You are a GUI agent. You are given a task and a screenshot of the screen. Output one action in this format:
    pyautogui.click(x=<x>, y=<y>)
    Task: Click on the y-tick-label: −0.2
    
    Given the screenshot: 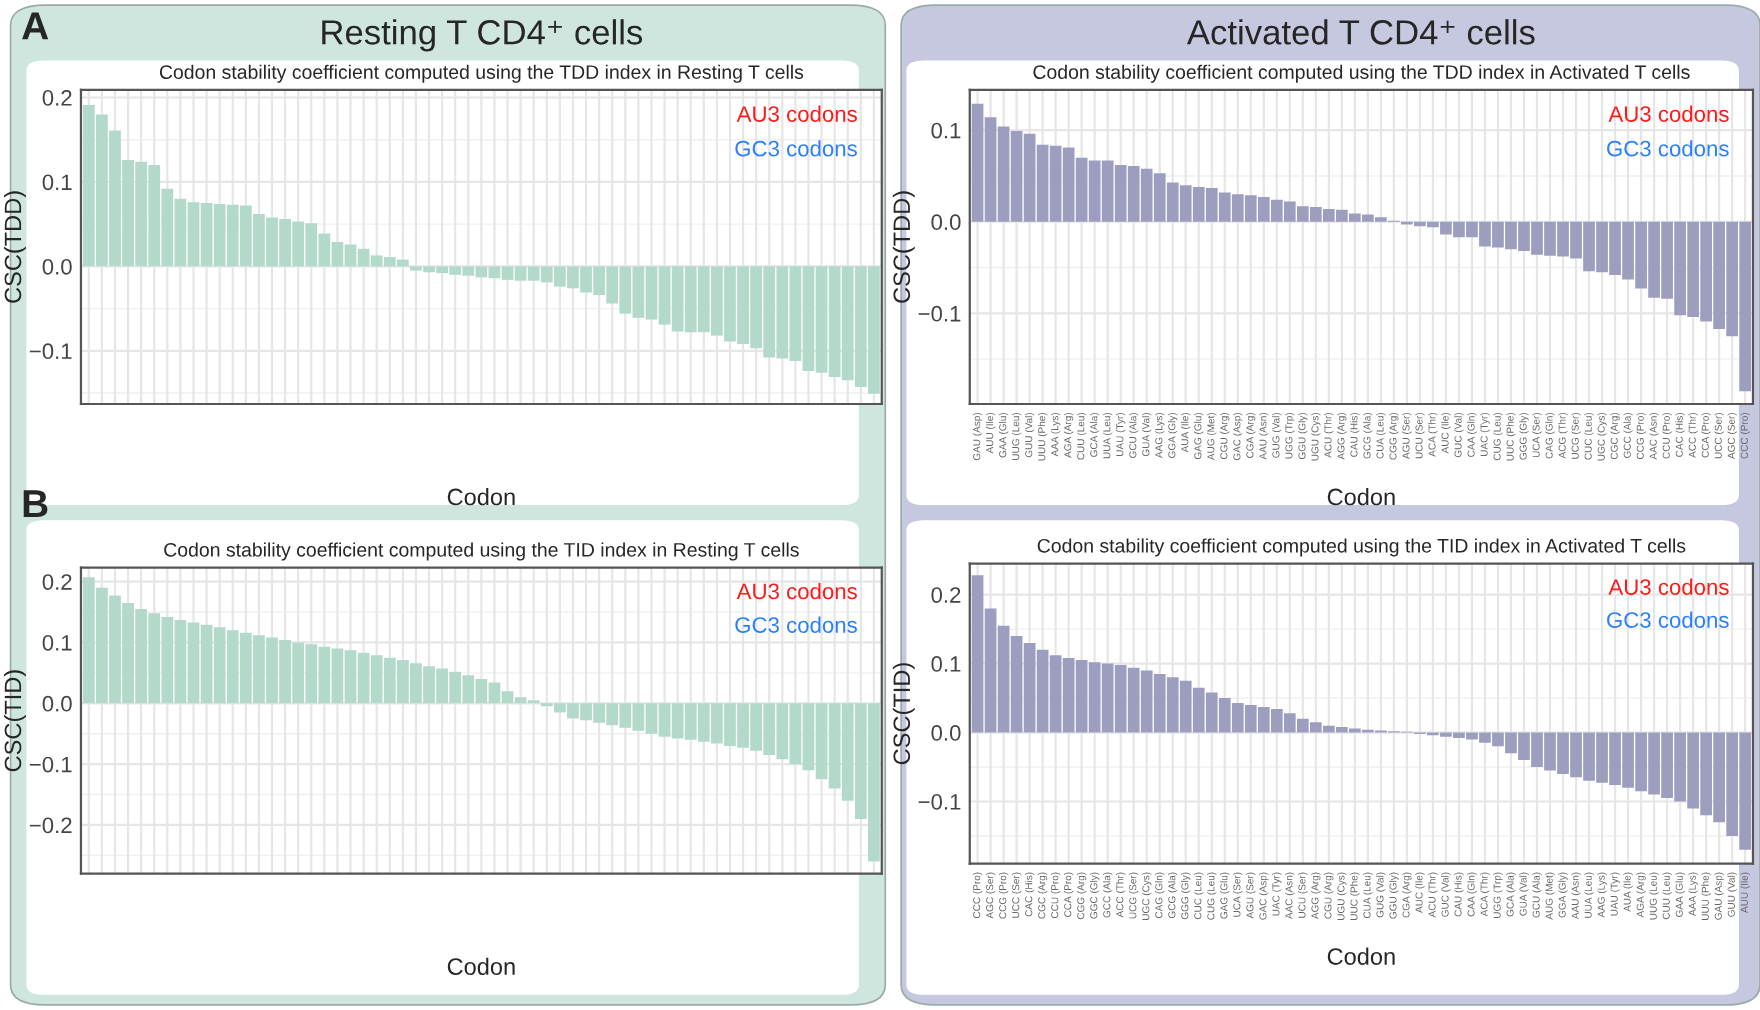 What is the action you would take?
    pyautogui.click(x=50, y=825)
    